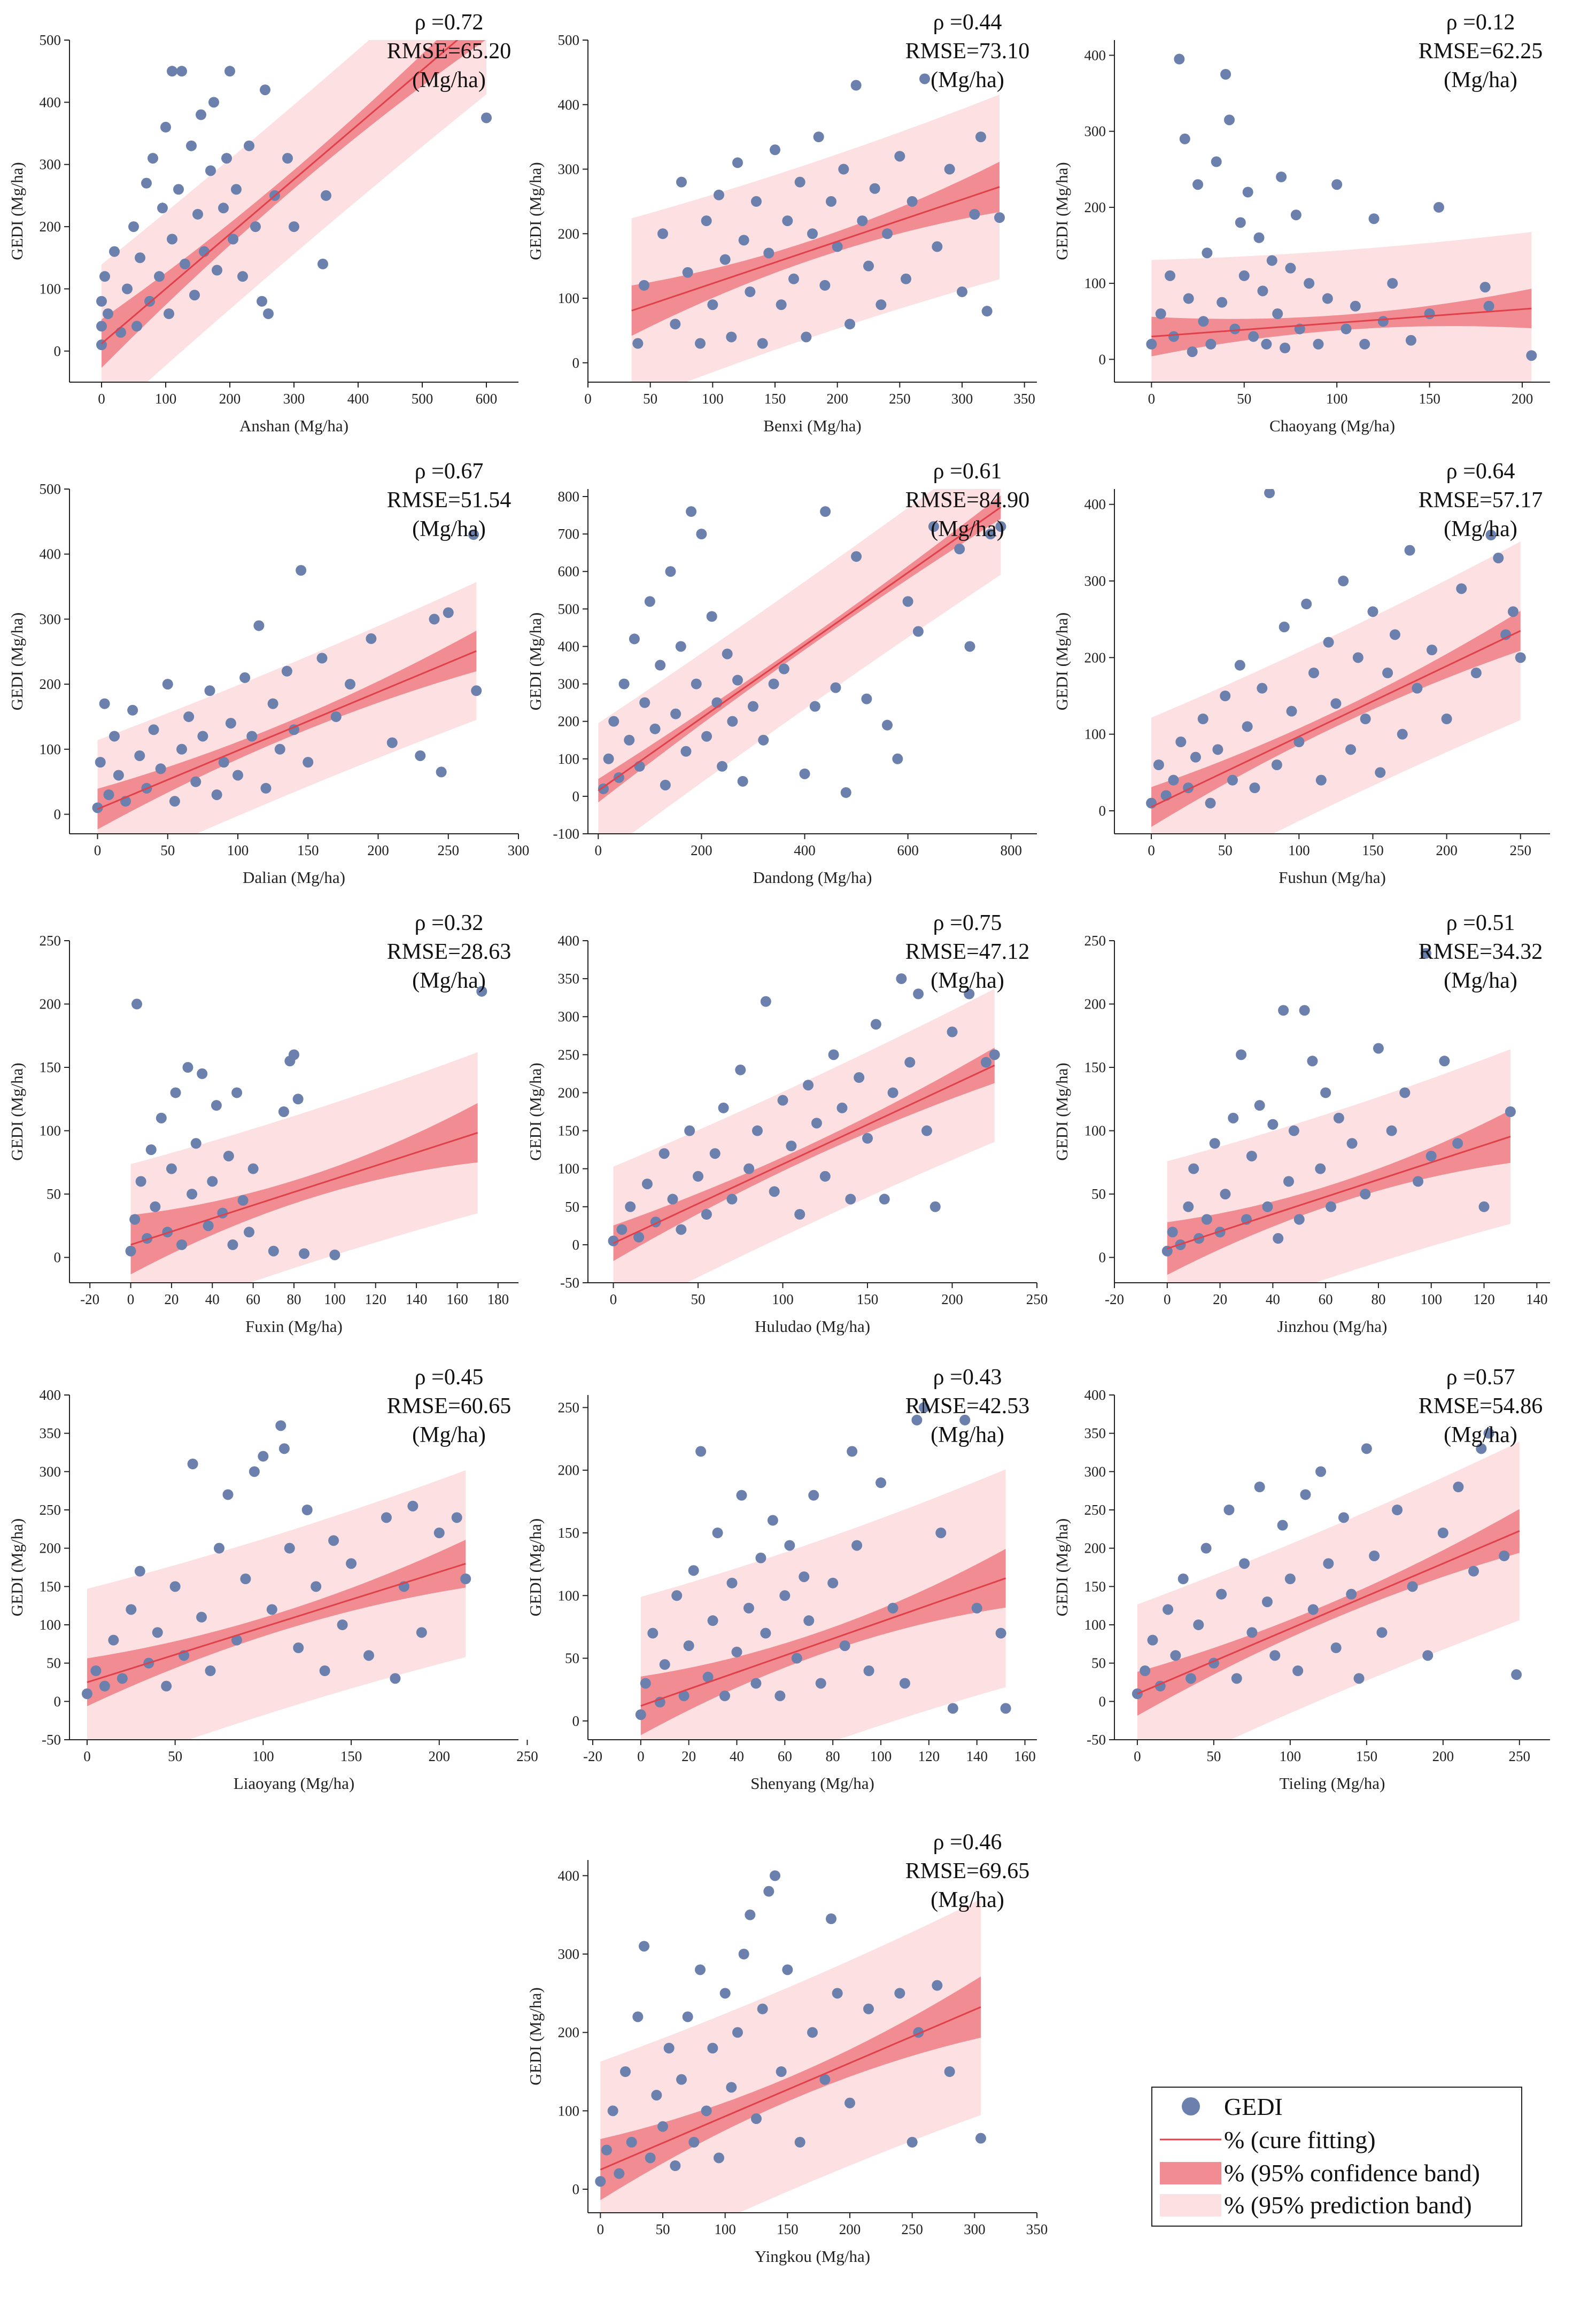 Image resolution: width=1596 pixels, height=2302 pixels. What do you see at coordinates (908, 850) in the screenshot?
I see `x-tick-label: 600` at bounding box center [908, 850].